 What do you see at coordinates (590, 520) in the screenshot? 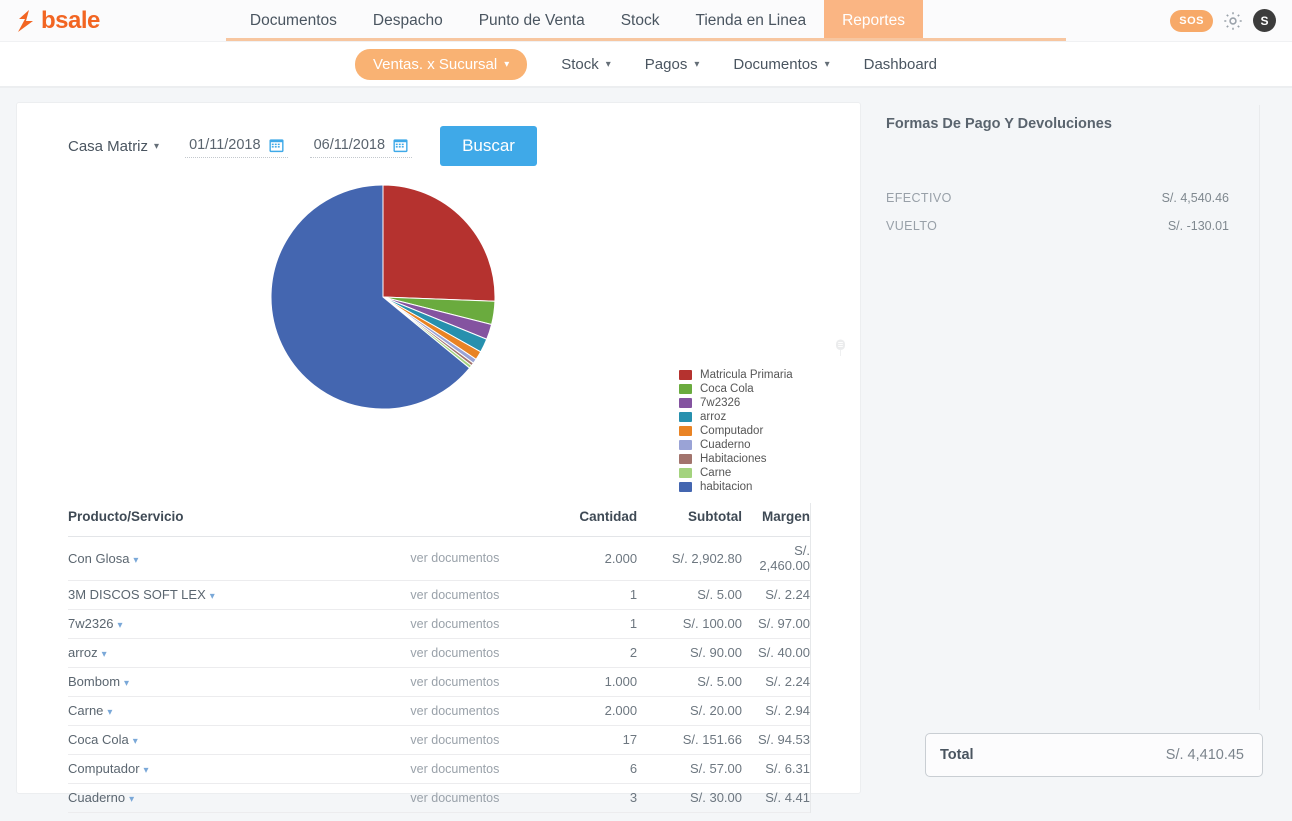
I see `col-header-cantidad: Cantidad` at bounding box center [590, 520].